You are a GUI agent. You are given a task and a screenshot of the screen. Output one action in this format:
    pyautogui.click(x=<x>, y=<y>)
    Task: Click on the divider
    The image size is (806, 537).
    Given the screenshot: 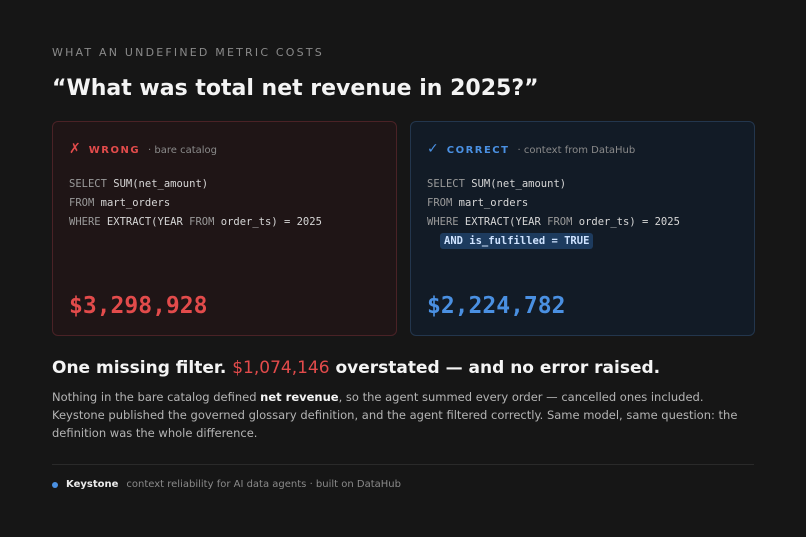 What is the action you would take?
    pyautogui.click(x=403, y=464)
    